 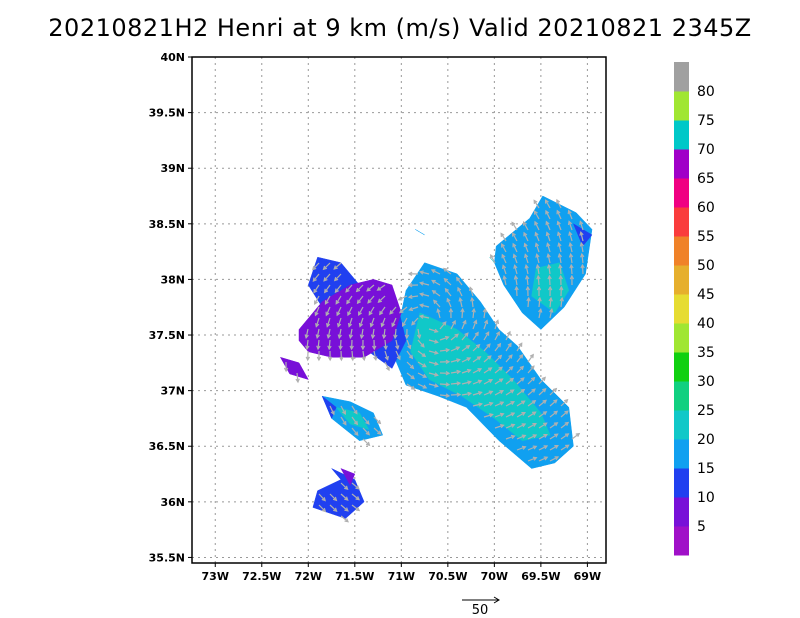 I want to click on x-tick-label: 73W, so click(x=215, y=576).